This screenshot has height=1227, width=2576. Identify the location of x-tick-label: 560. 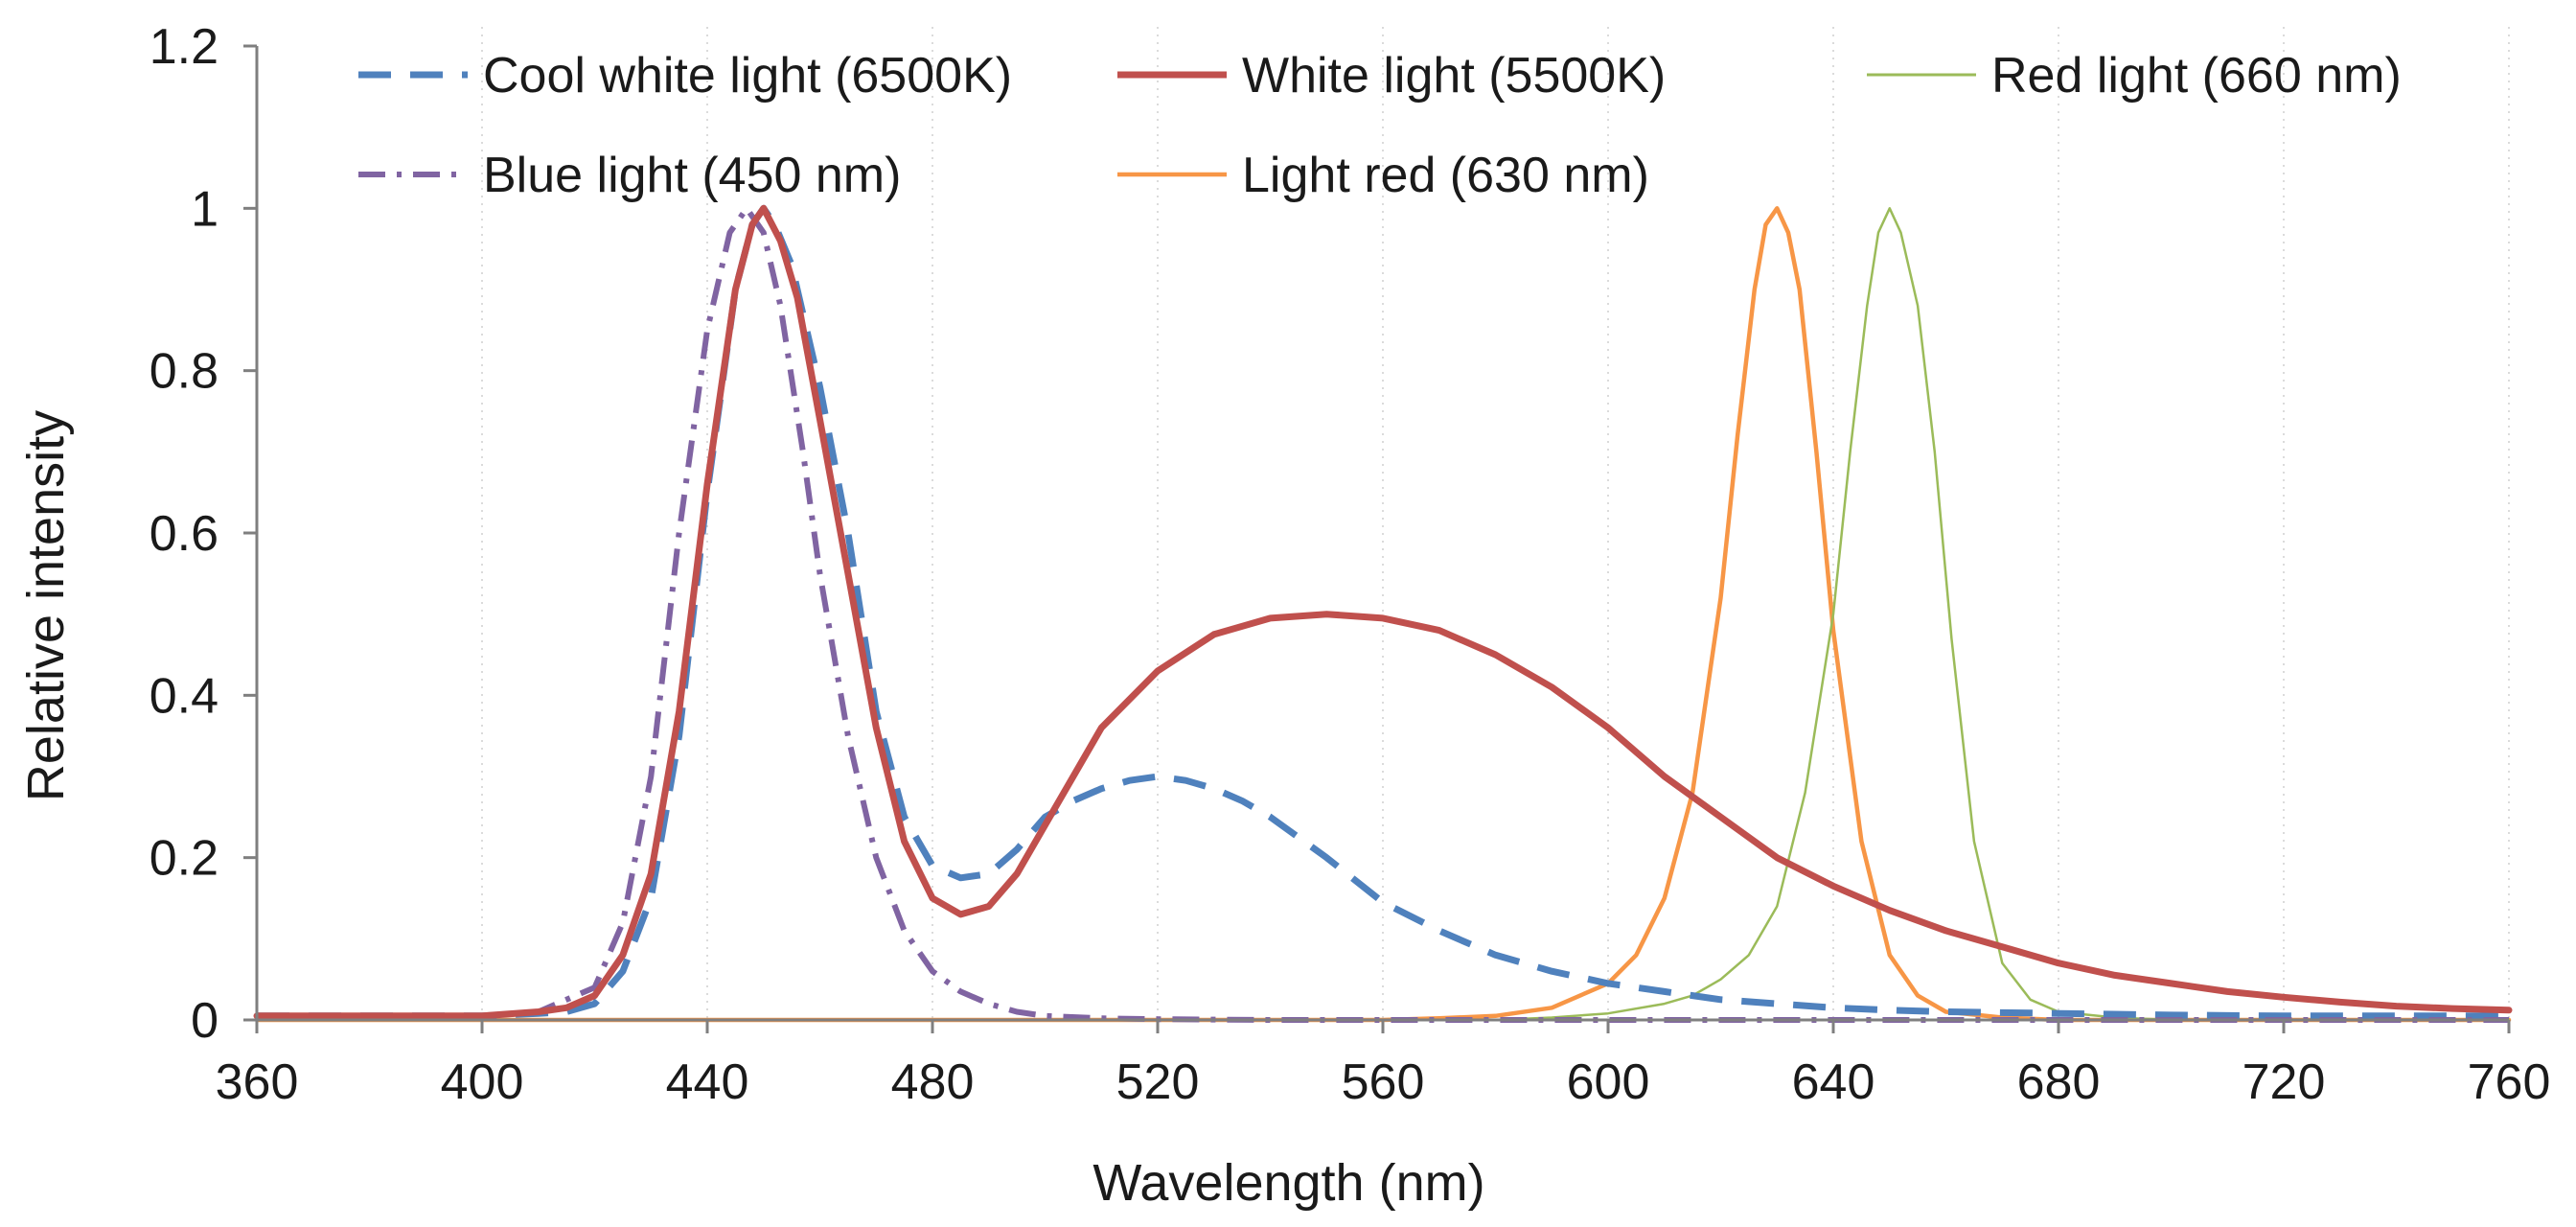
(1383, 1082).